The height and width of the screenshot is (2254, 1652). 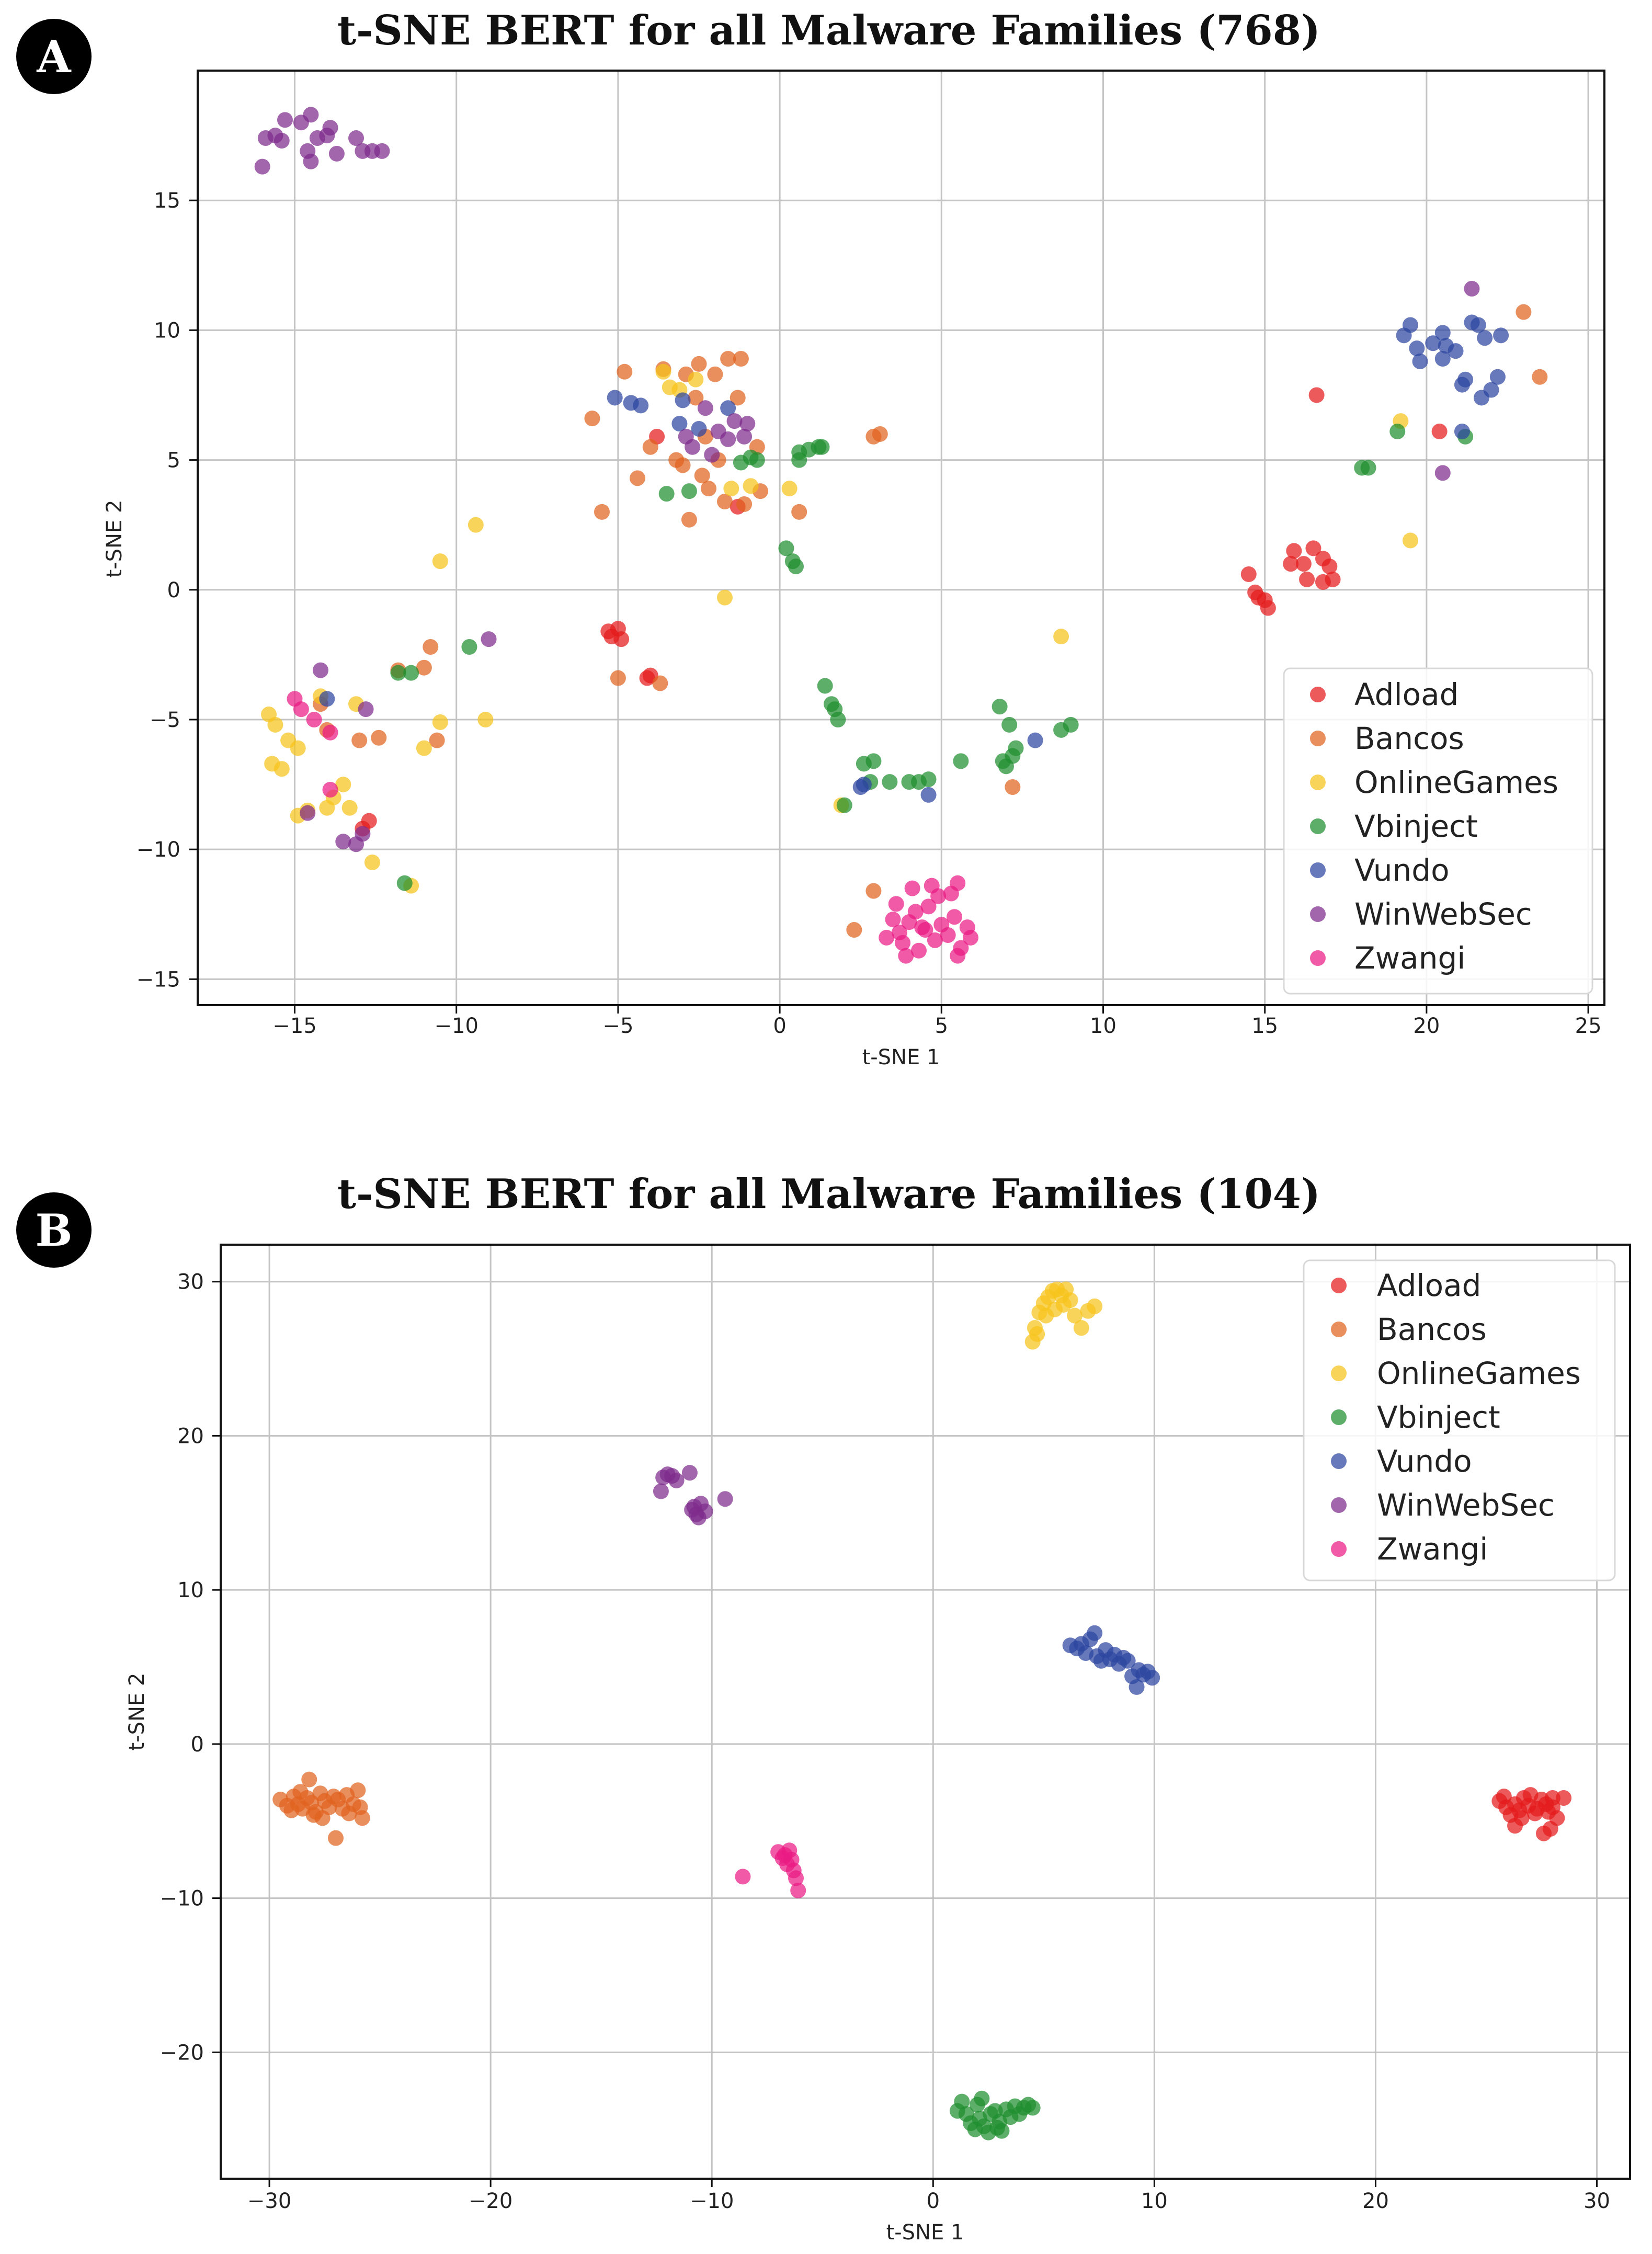 What do you see at coordinates (712, 2201) in the screenshot?
I see `panel-b-x-tick-label: −10` at bounding box center [712, 2201].